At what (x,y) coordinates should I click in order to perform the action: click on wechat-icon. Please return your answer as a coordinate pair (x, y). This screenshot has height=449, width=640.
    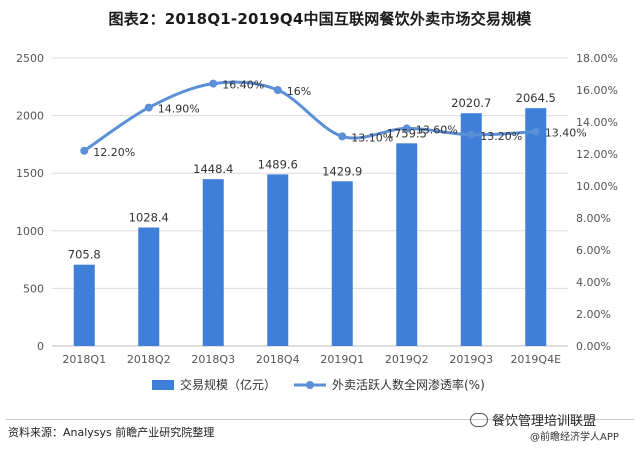
    Looking at the image, I should click on (479, 419).